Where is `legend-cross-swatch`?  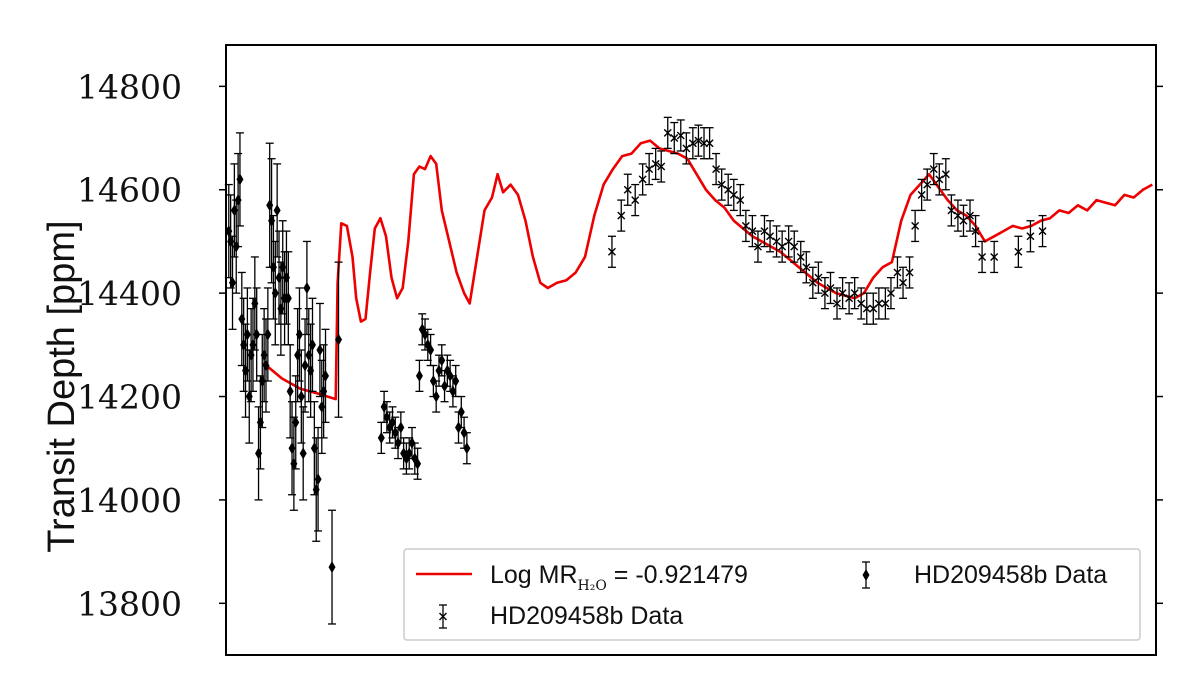
legend-cross-swatch is located at coordinates (443, 616).